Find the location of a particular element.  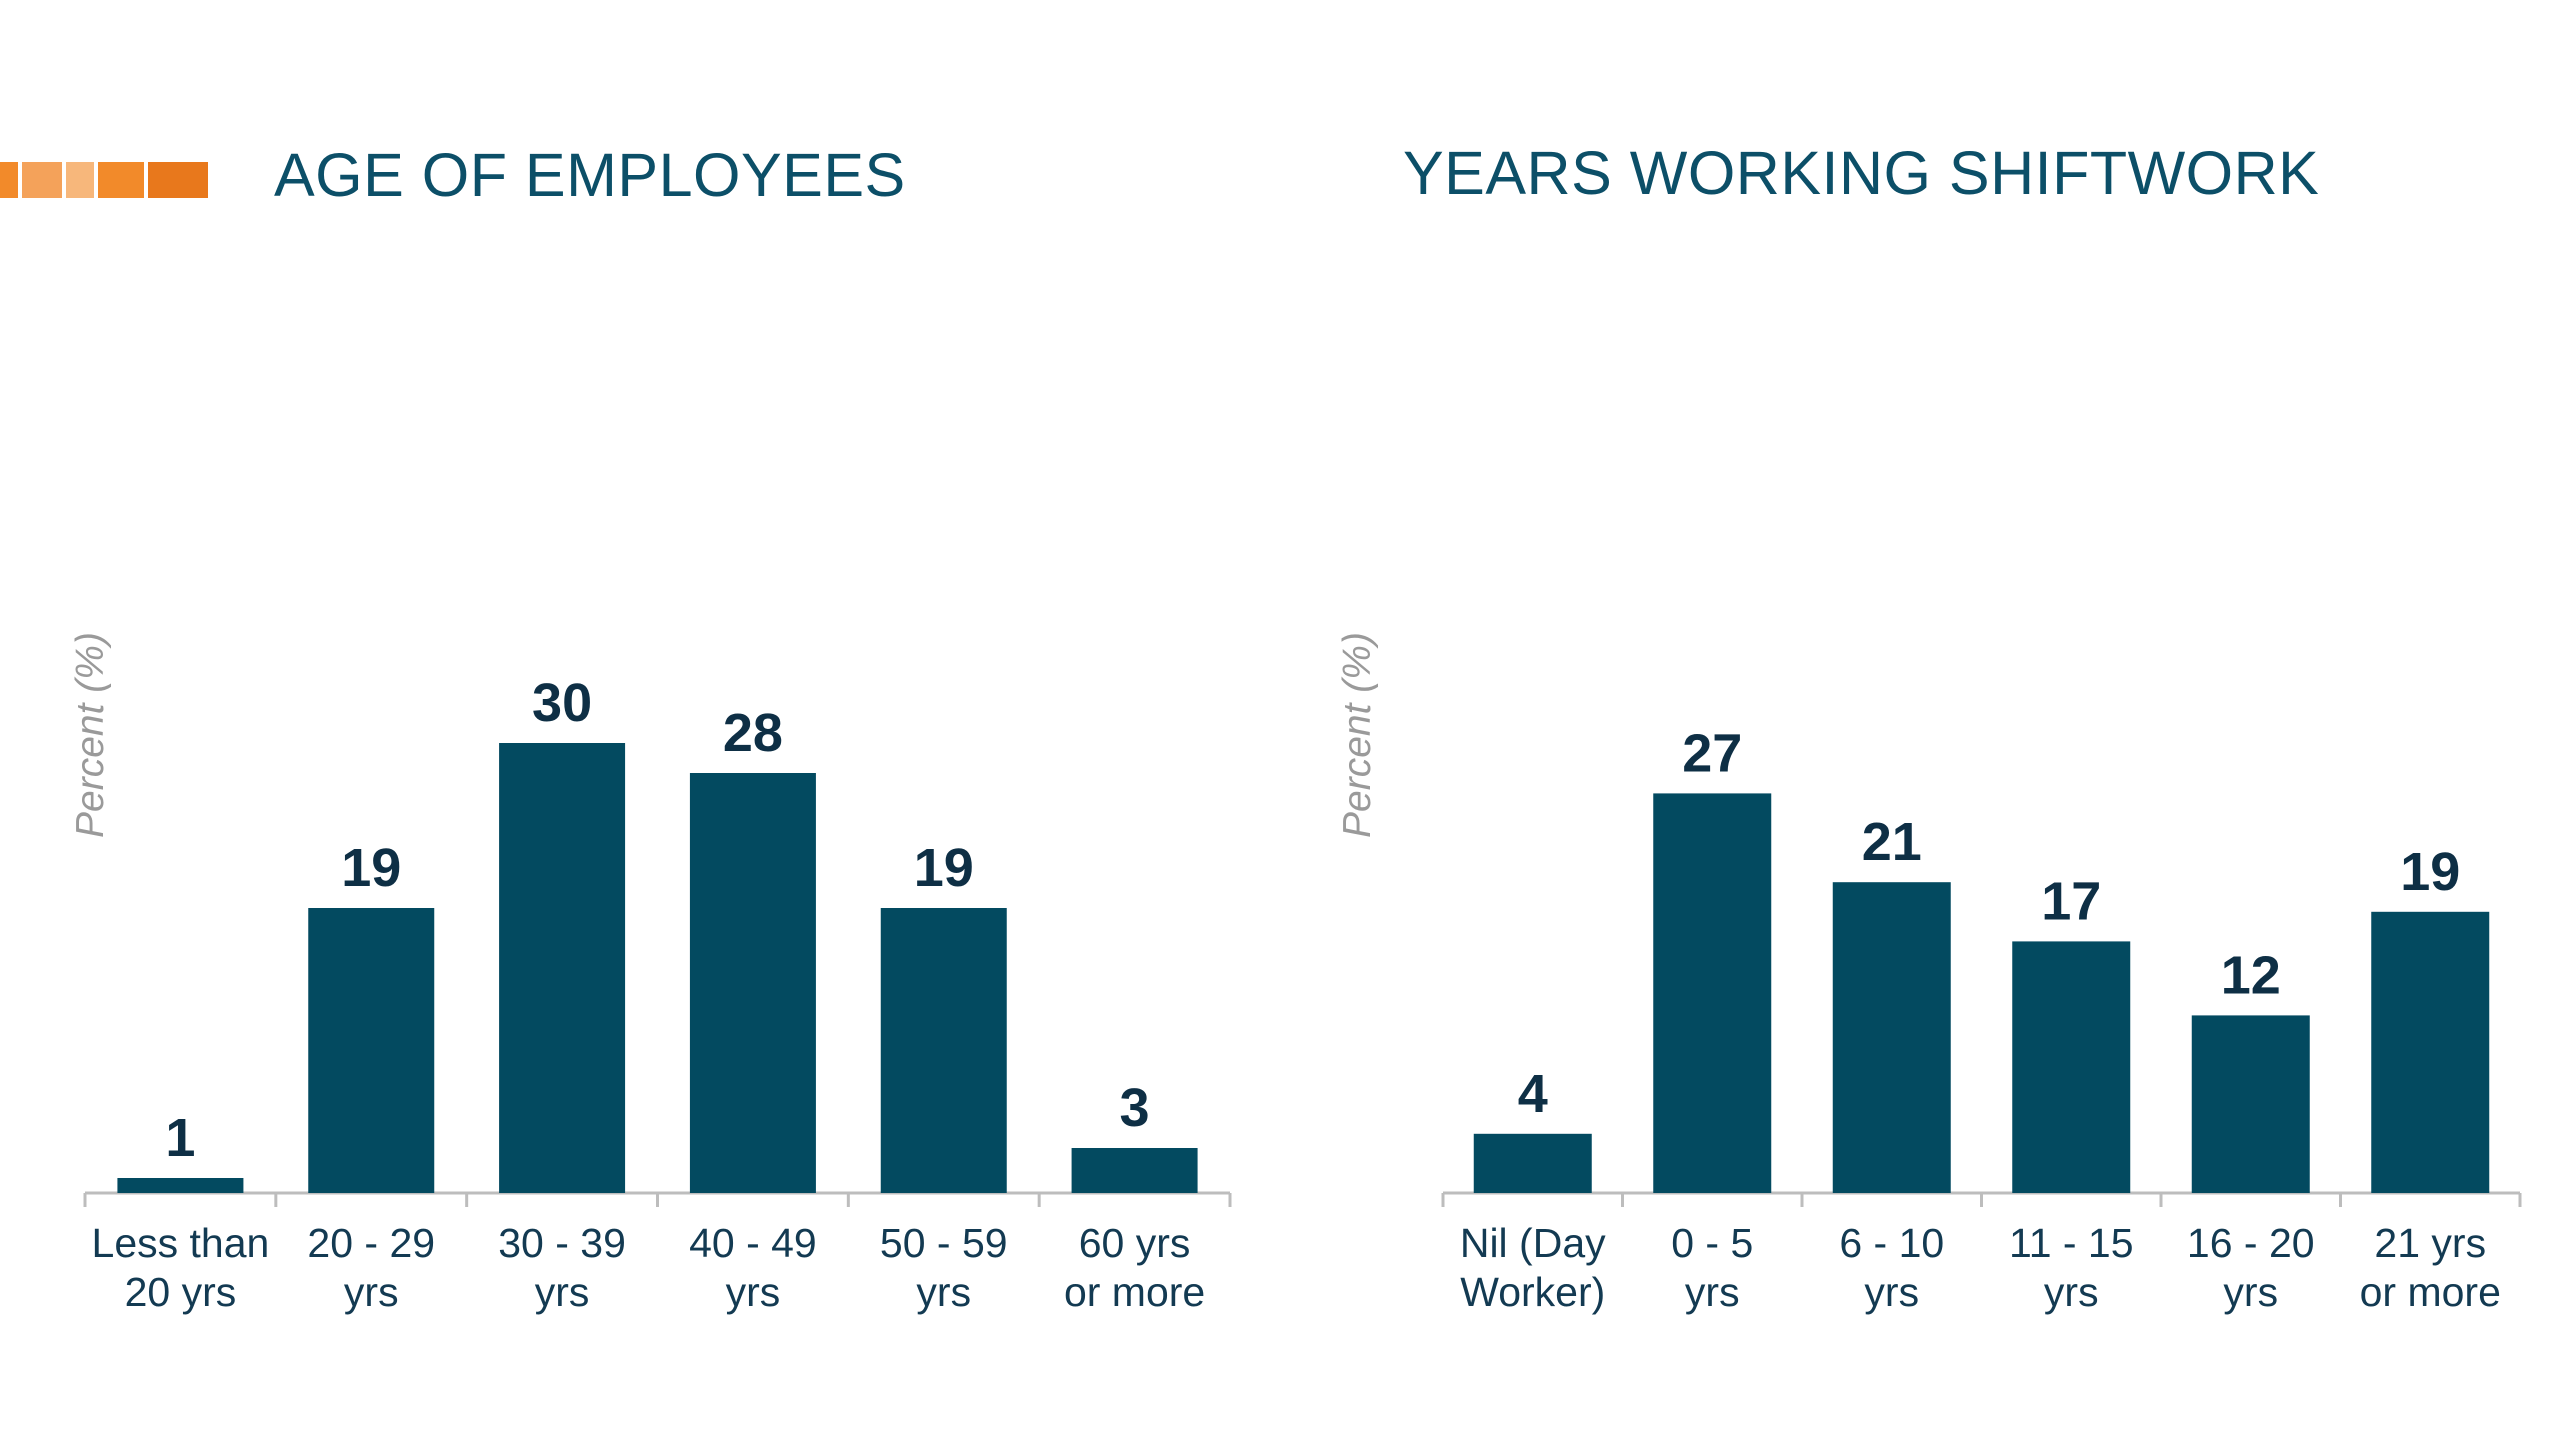

x-tick-label: Nil (Day is located at coordinates (1533, 1243).